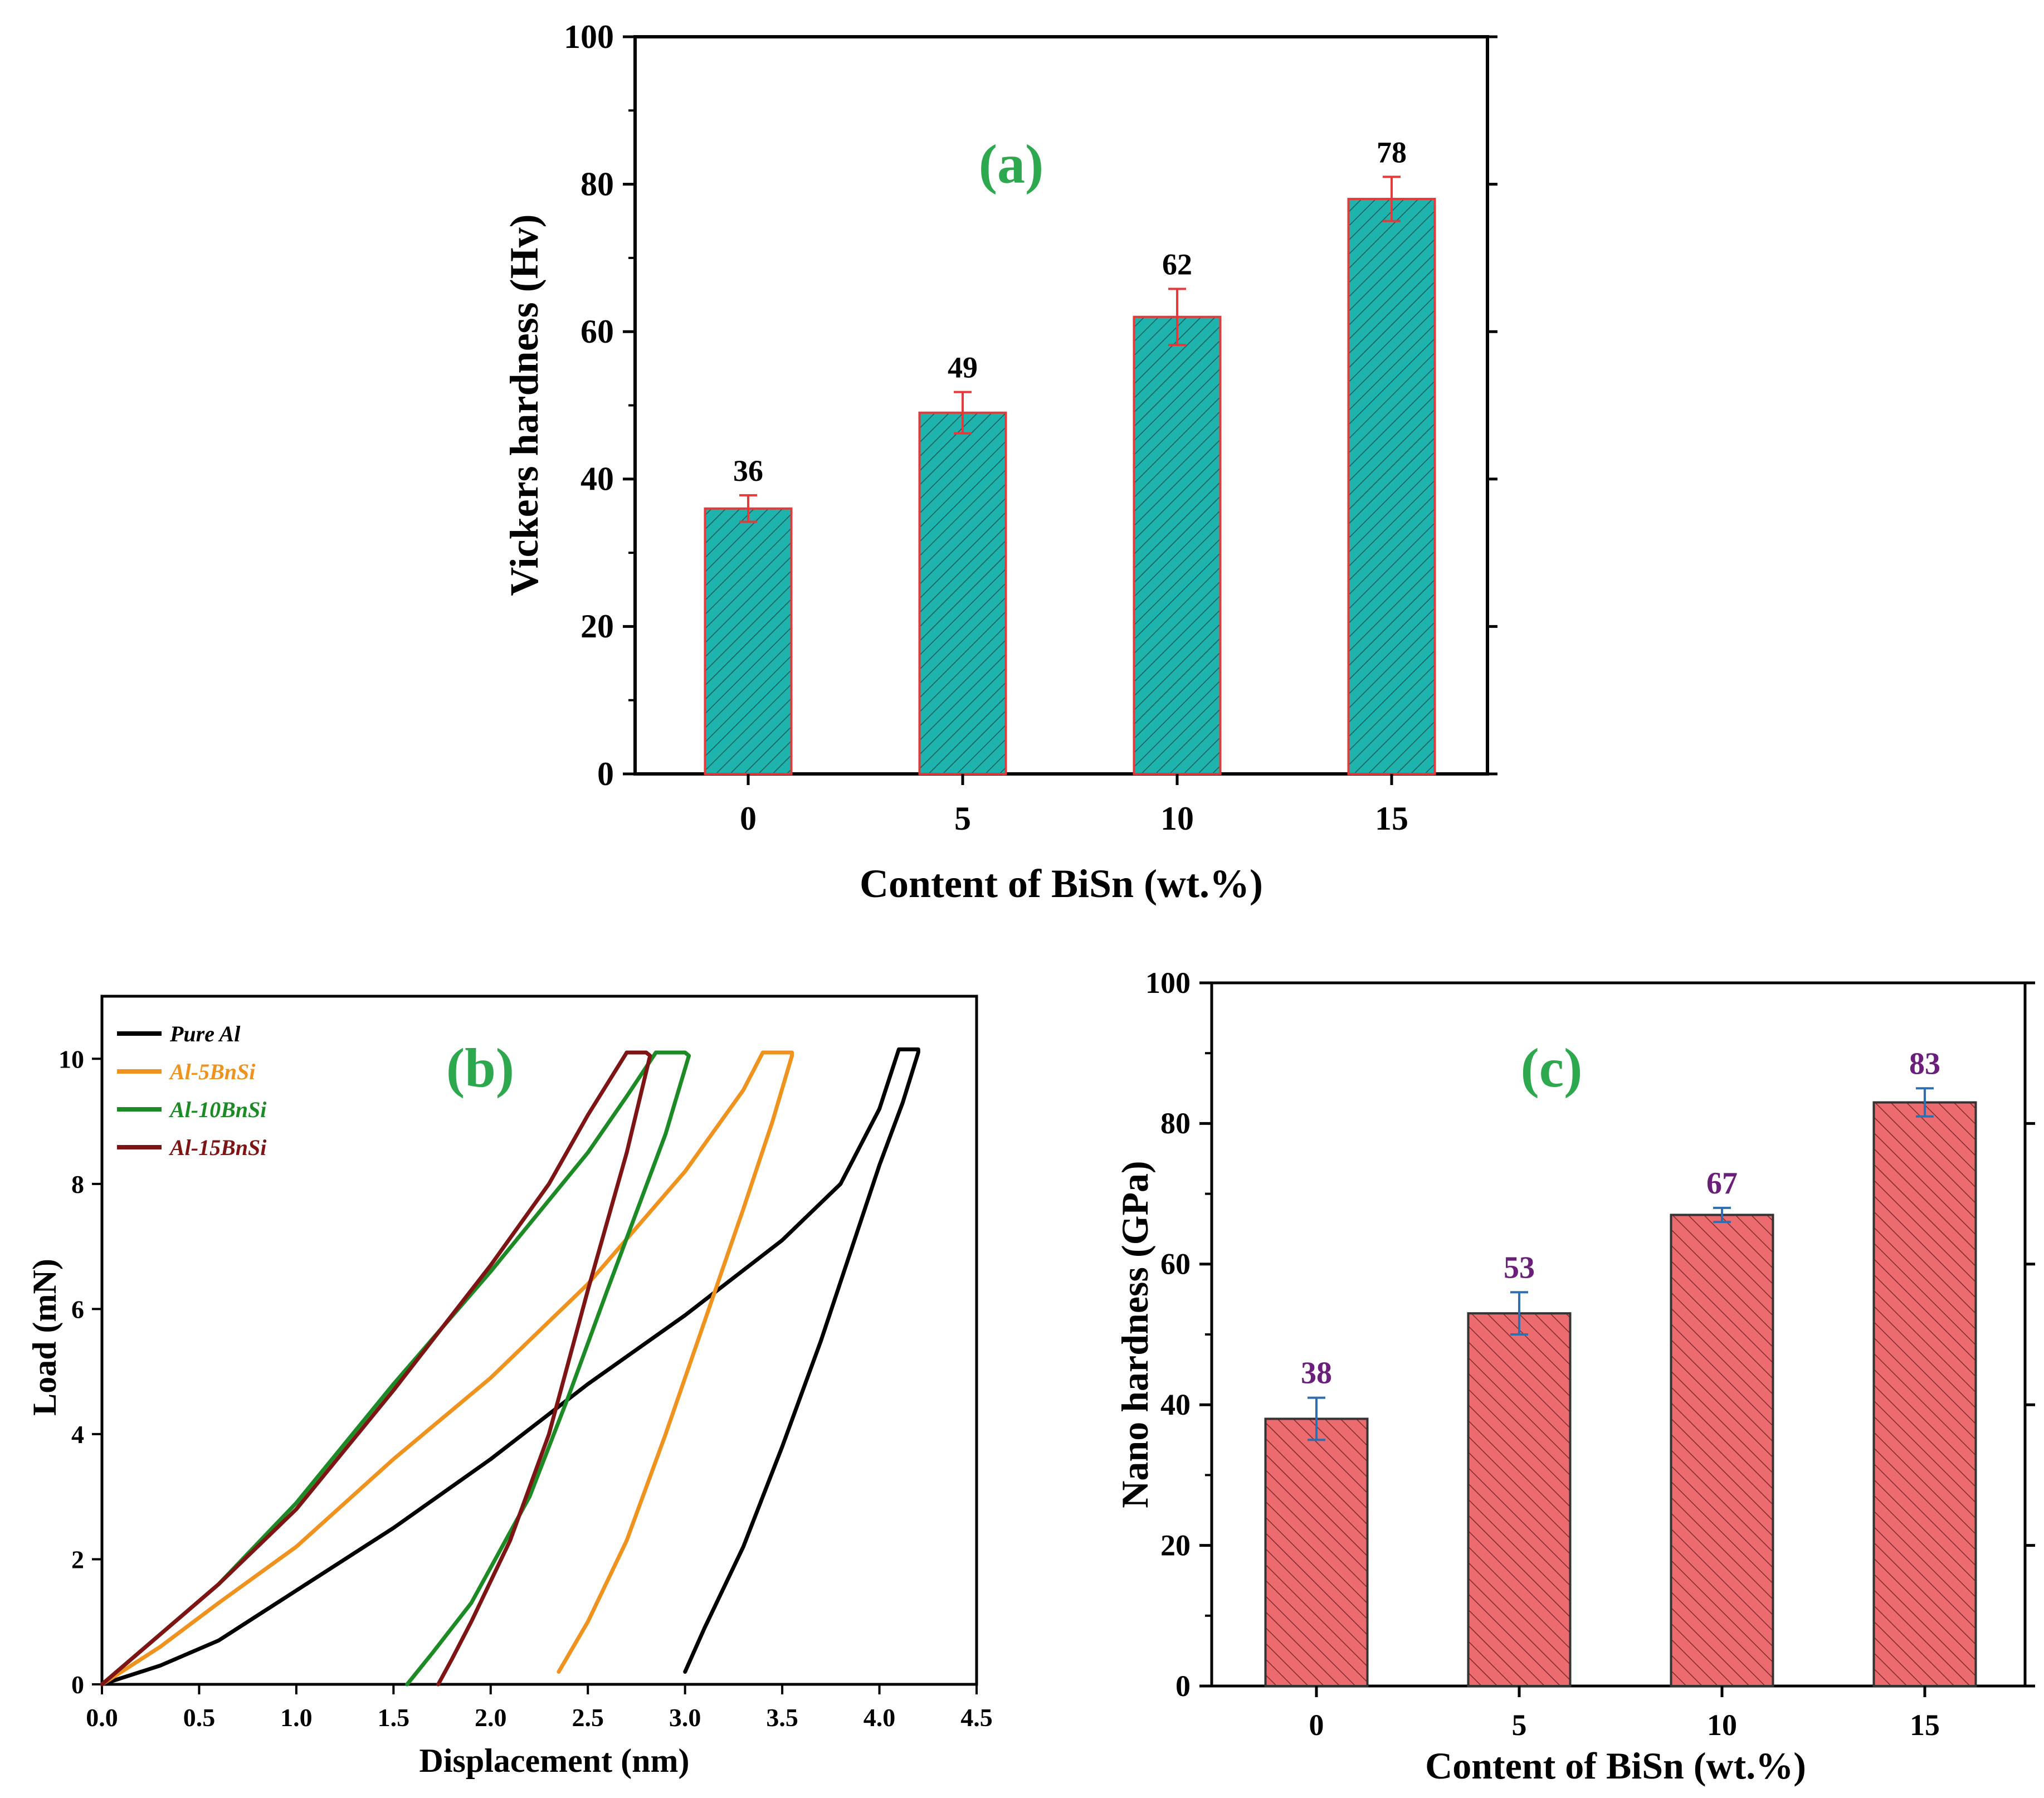 This screenshot has height=1798, width=2044. Describe the element at coordinates (597, 183) in the screenshot. I see `y-tick-label-a: 80` at that location.